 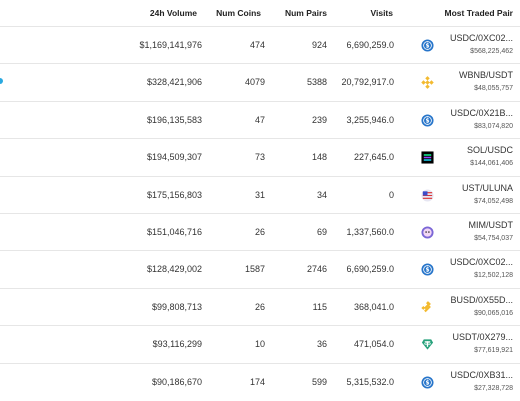 I want to click on cell-most-traded-pair: USDT/0X279... $77,619,921, so click(x=467, y=344).